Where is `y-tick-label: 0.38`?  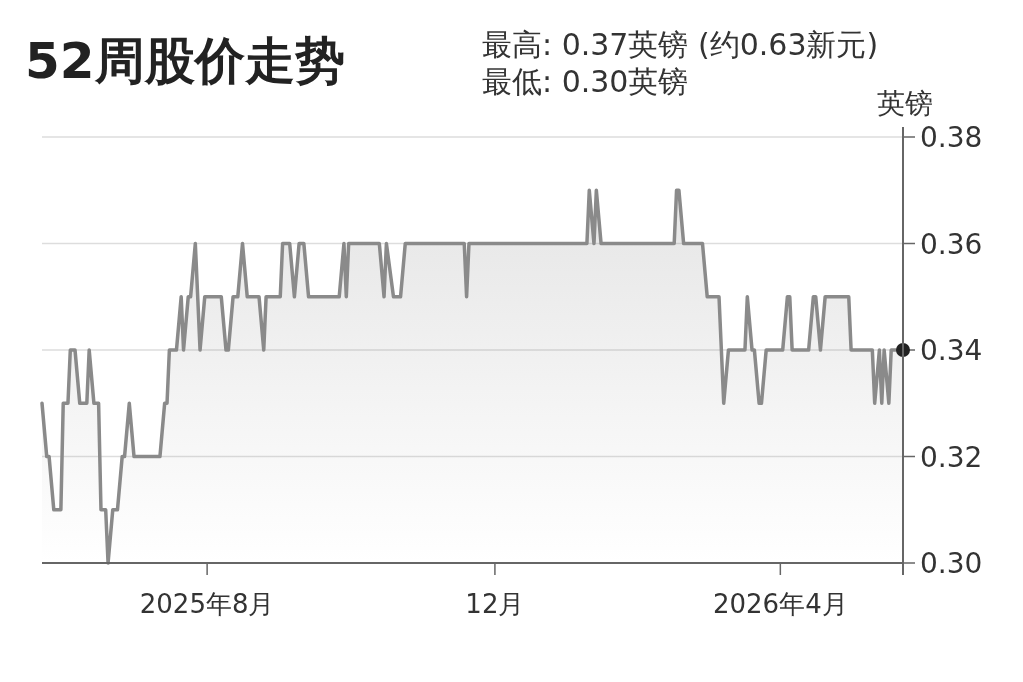
y-tick-label: 0.38 is located at coordinates (951, 137).